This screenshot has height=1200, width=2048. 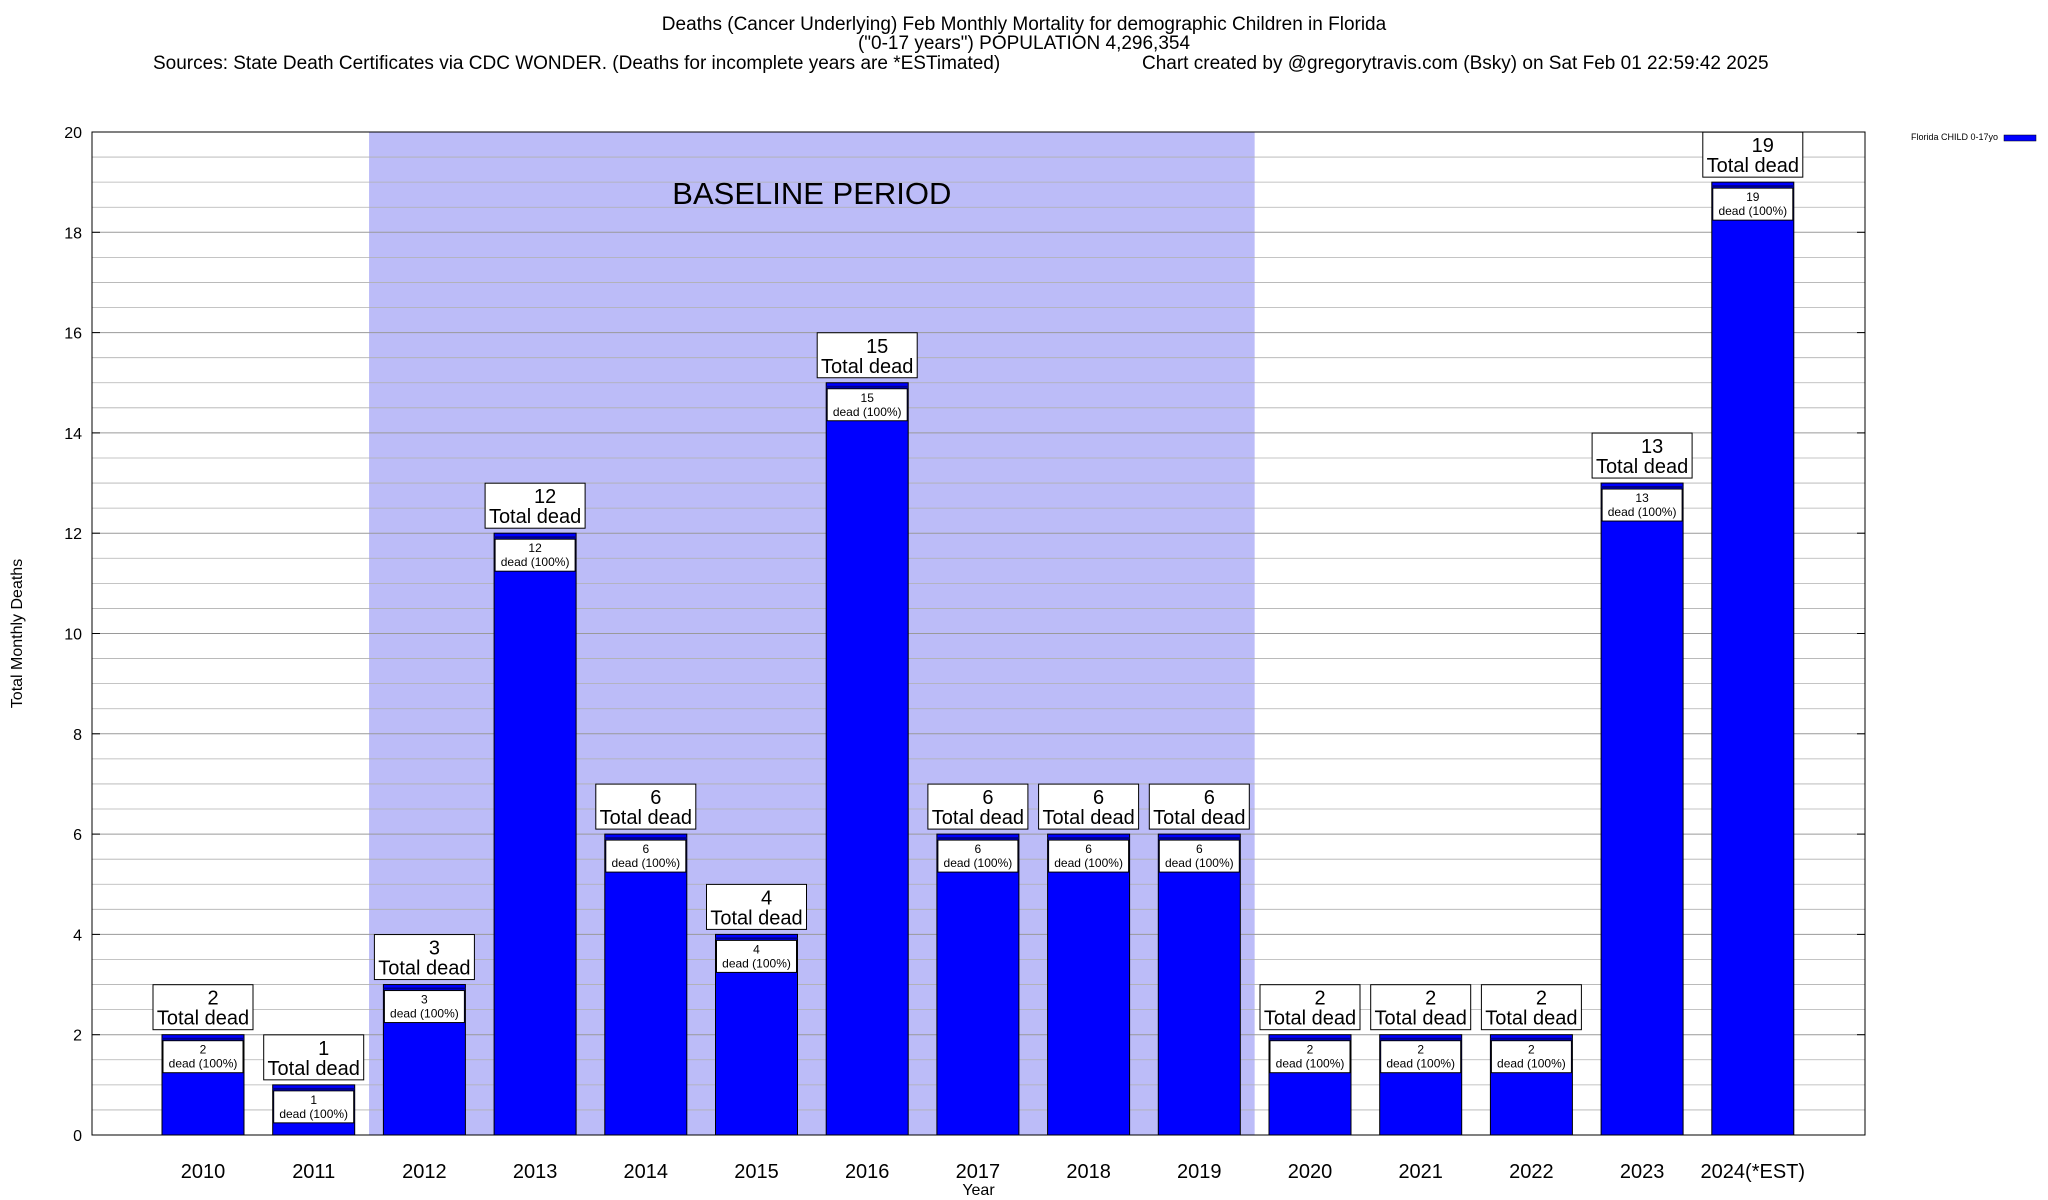 What do you see at coordinates (73, 434) in the screenshot?
I see `y-tick-label: 14` at bounding box center [73, 434].